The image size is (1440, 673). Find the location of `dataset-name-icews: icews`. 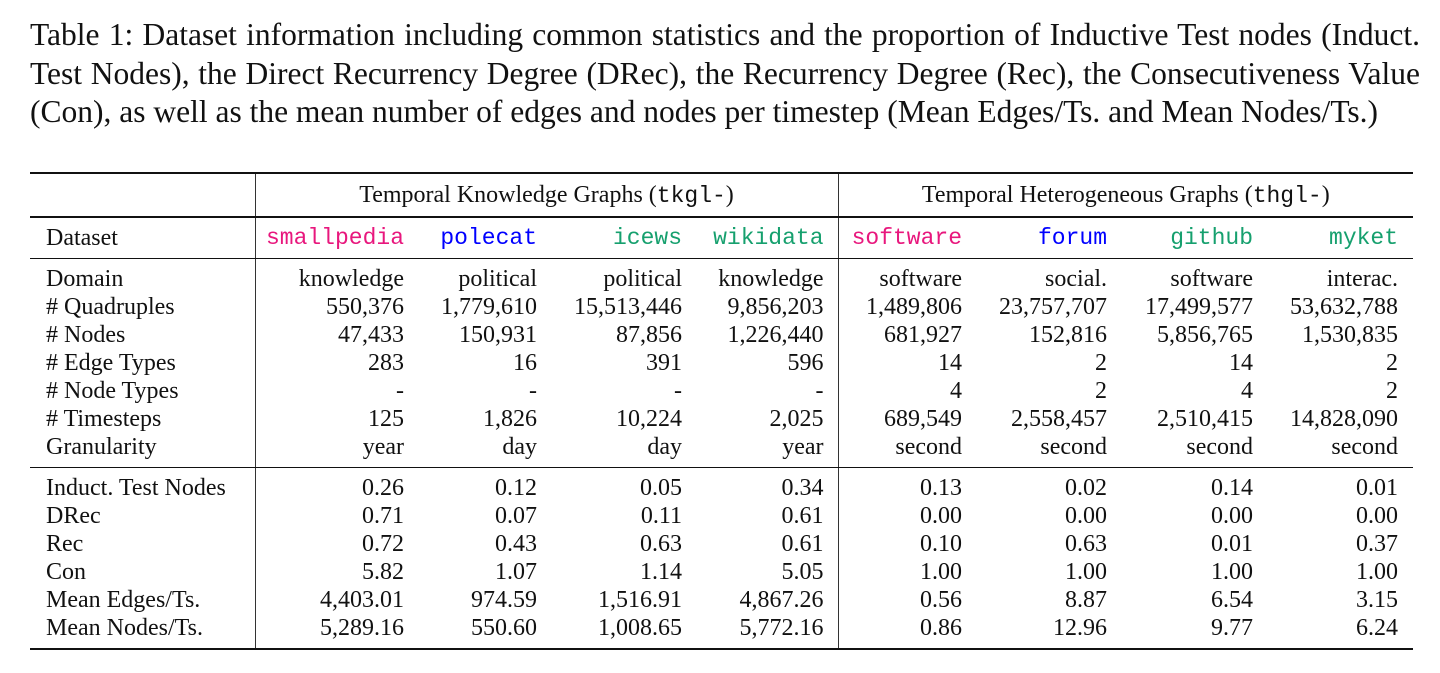

dataset-name-icews: icews is located at coordinates (615, 237).